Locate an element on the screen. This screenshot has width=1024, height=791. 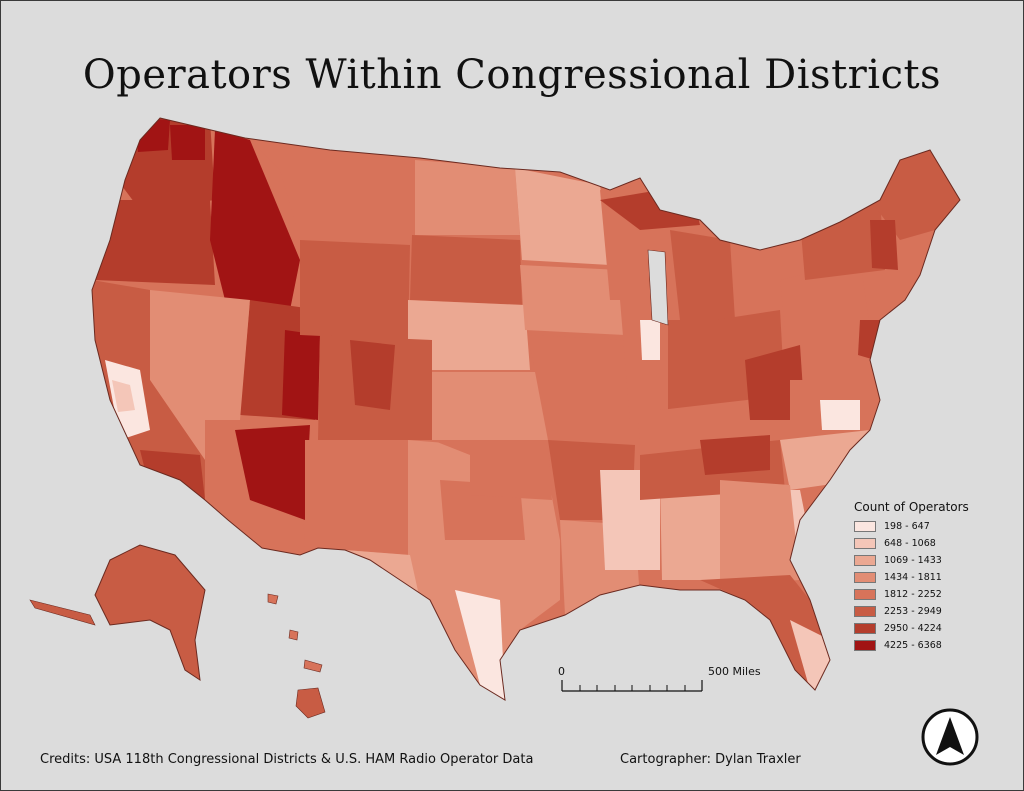
legend-label: 198 - 647 is located at coordinates (907, 526).